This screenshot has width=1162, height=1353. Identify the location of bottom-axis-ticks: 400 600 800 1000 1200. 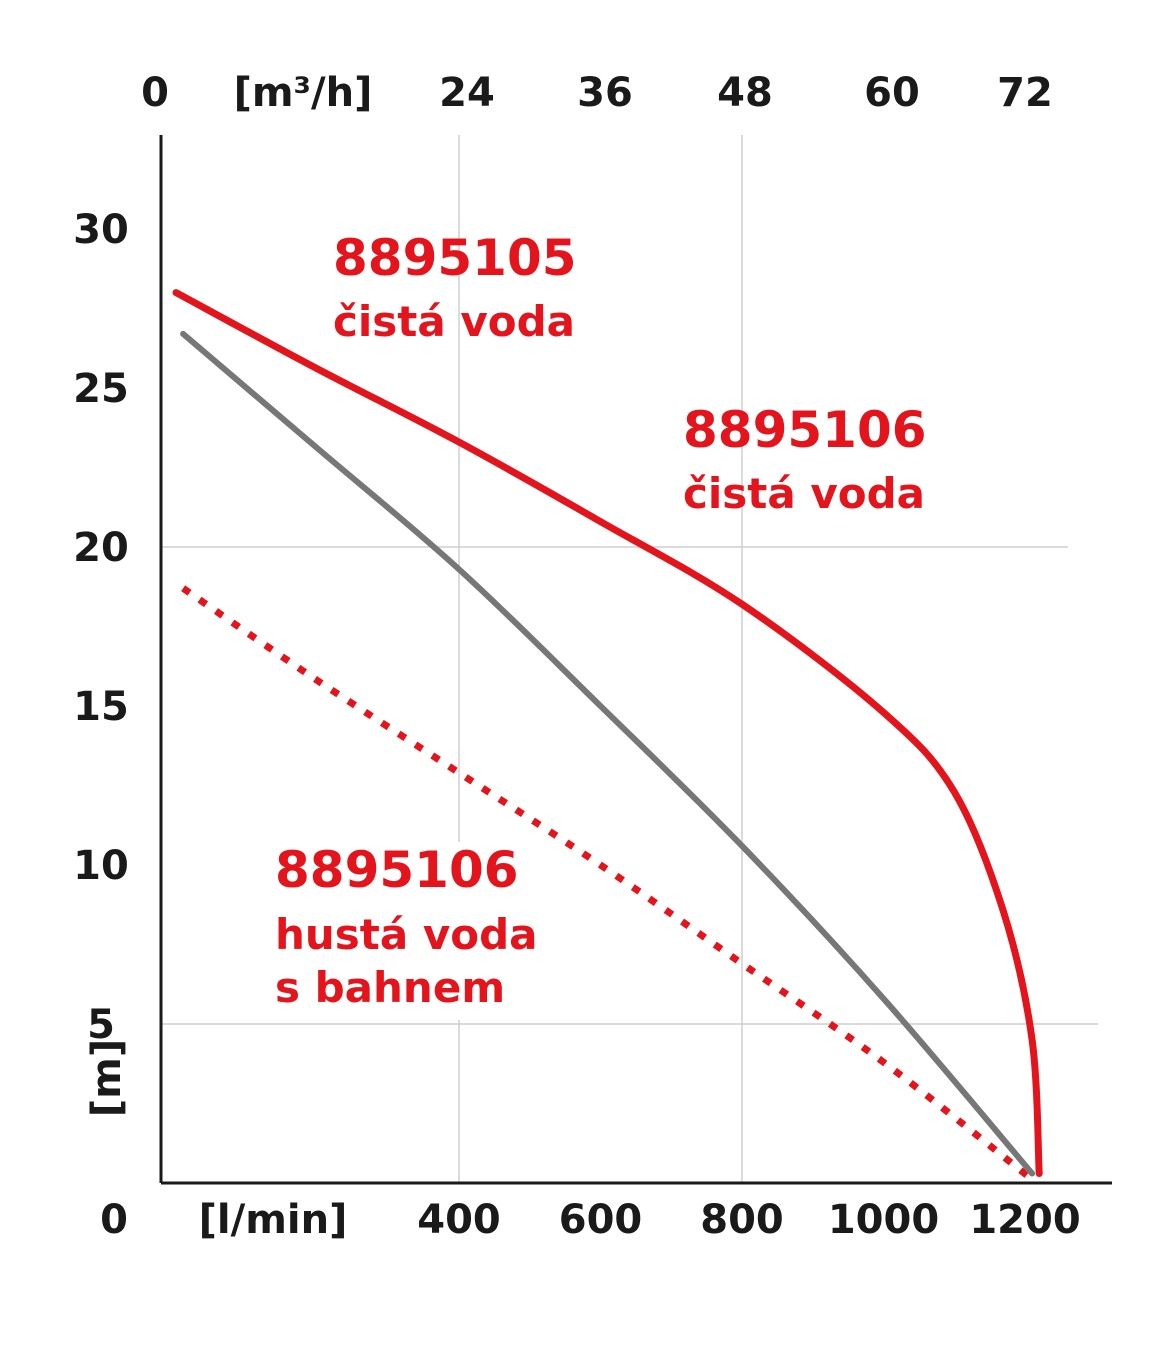
(748, 1220).